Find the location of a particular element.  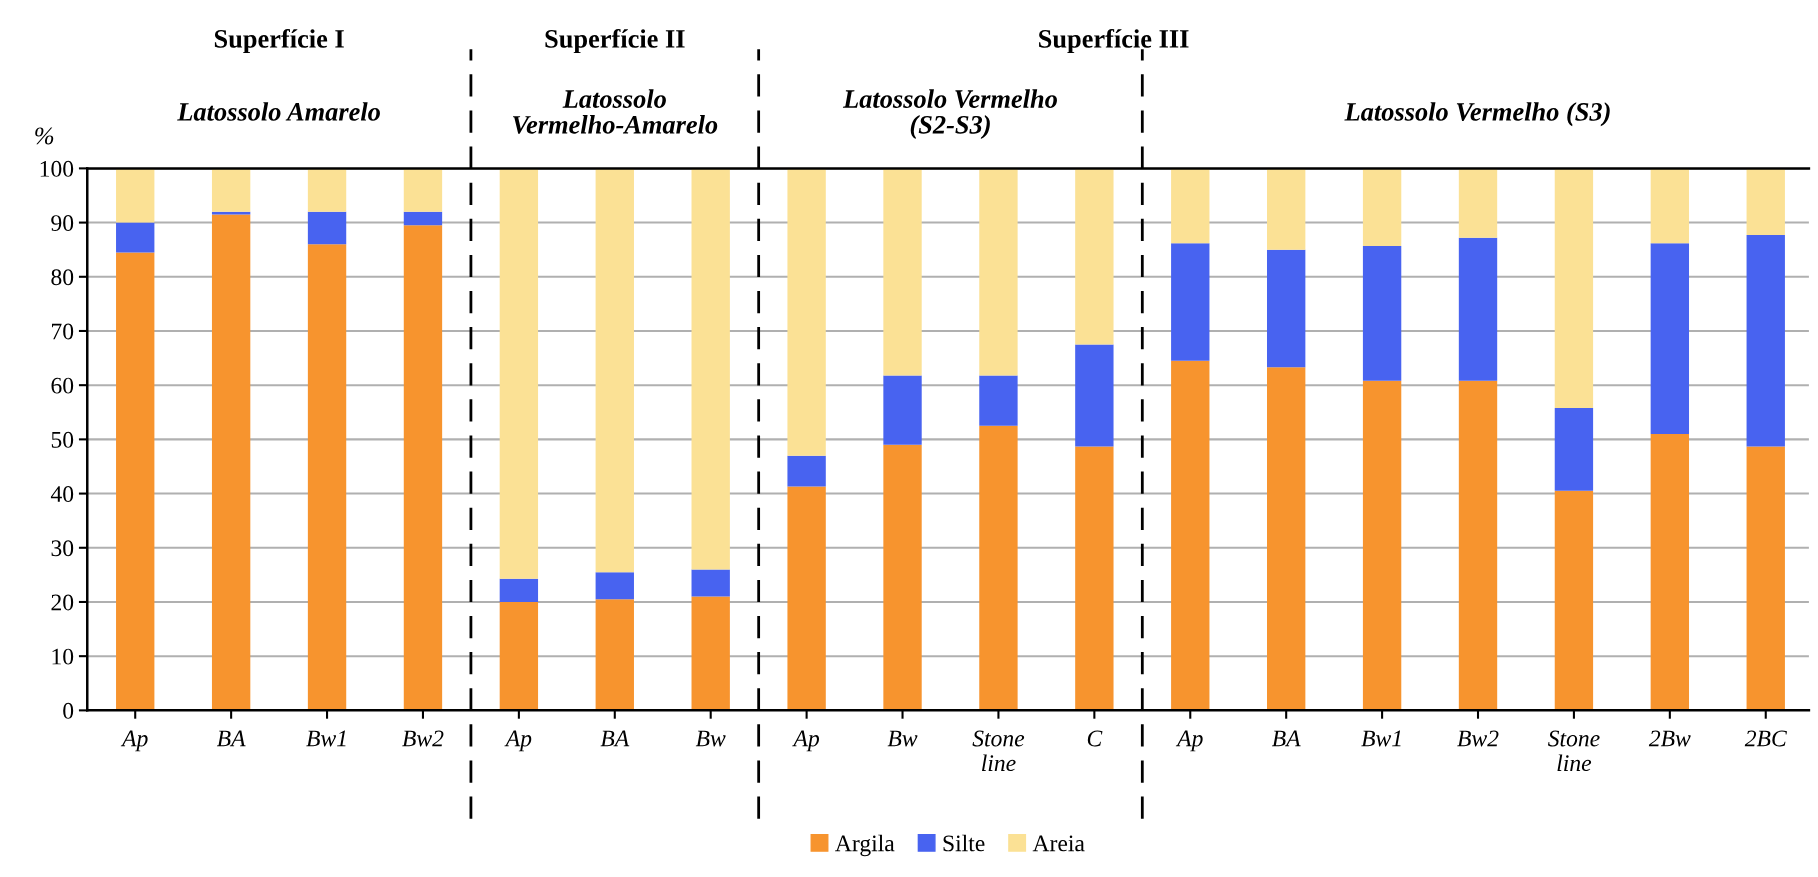

text: Latossolo Vermelho (S2-S3) is located at coordinates (949, 114).